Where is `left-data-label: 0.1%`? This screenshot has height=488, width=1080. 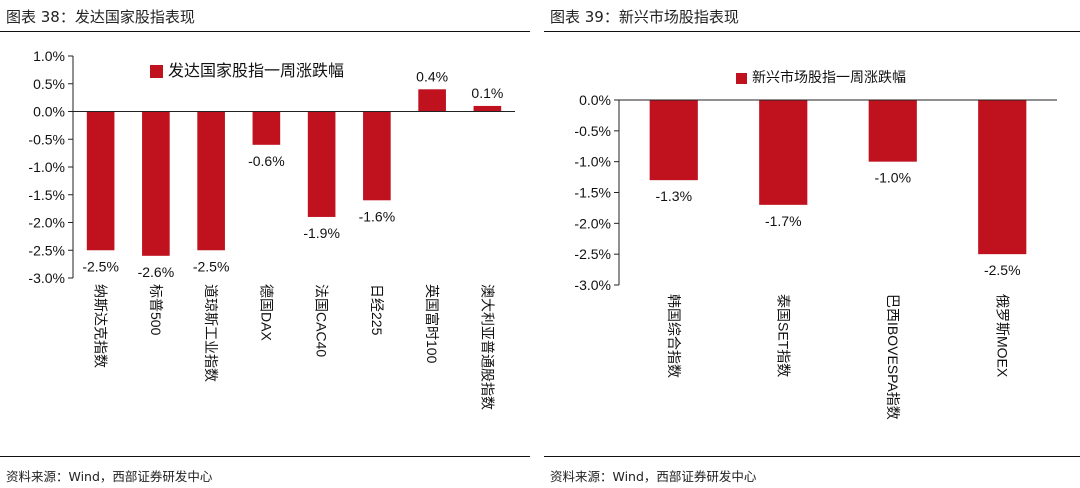 left-data-label: 0.1% is located at coordinates (487, 93).